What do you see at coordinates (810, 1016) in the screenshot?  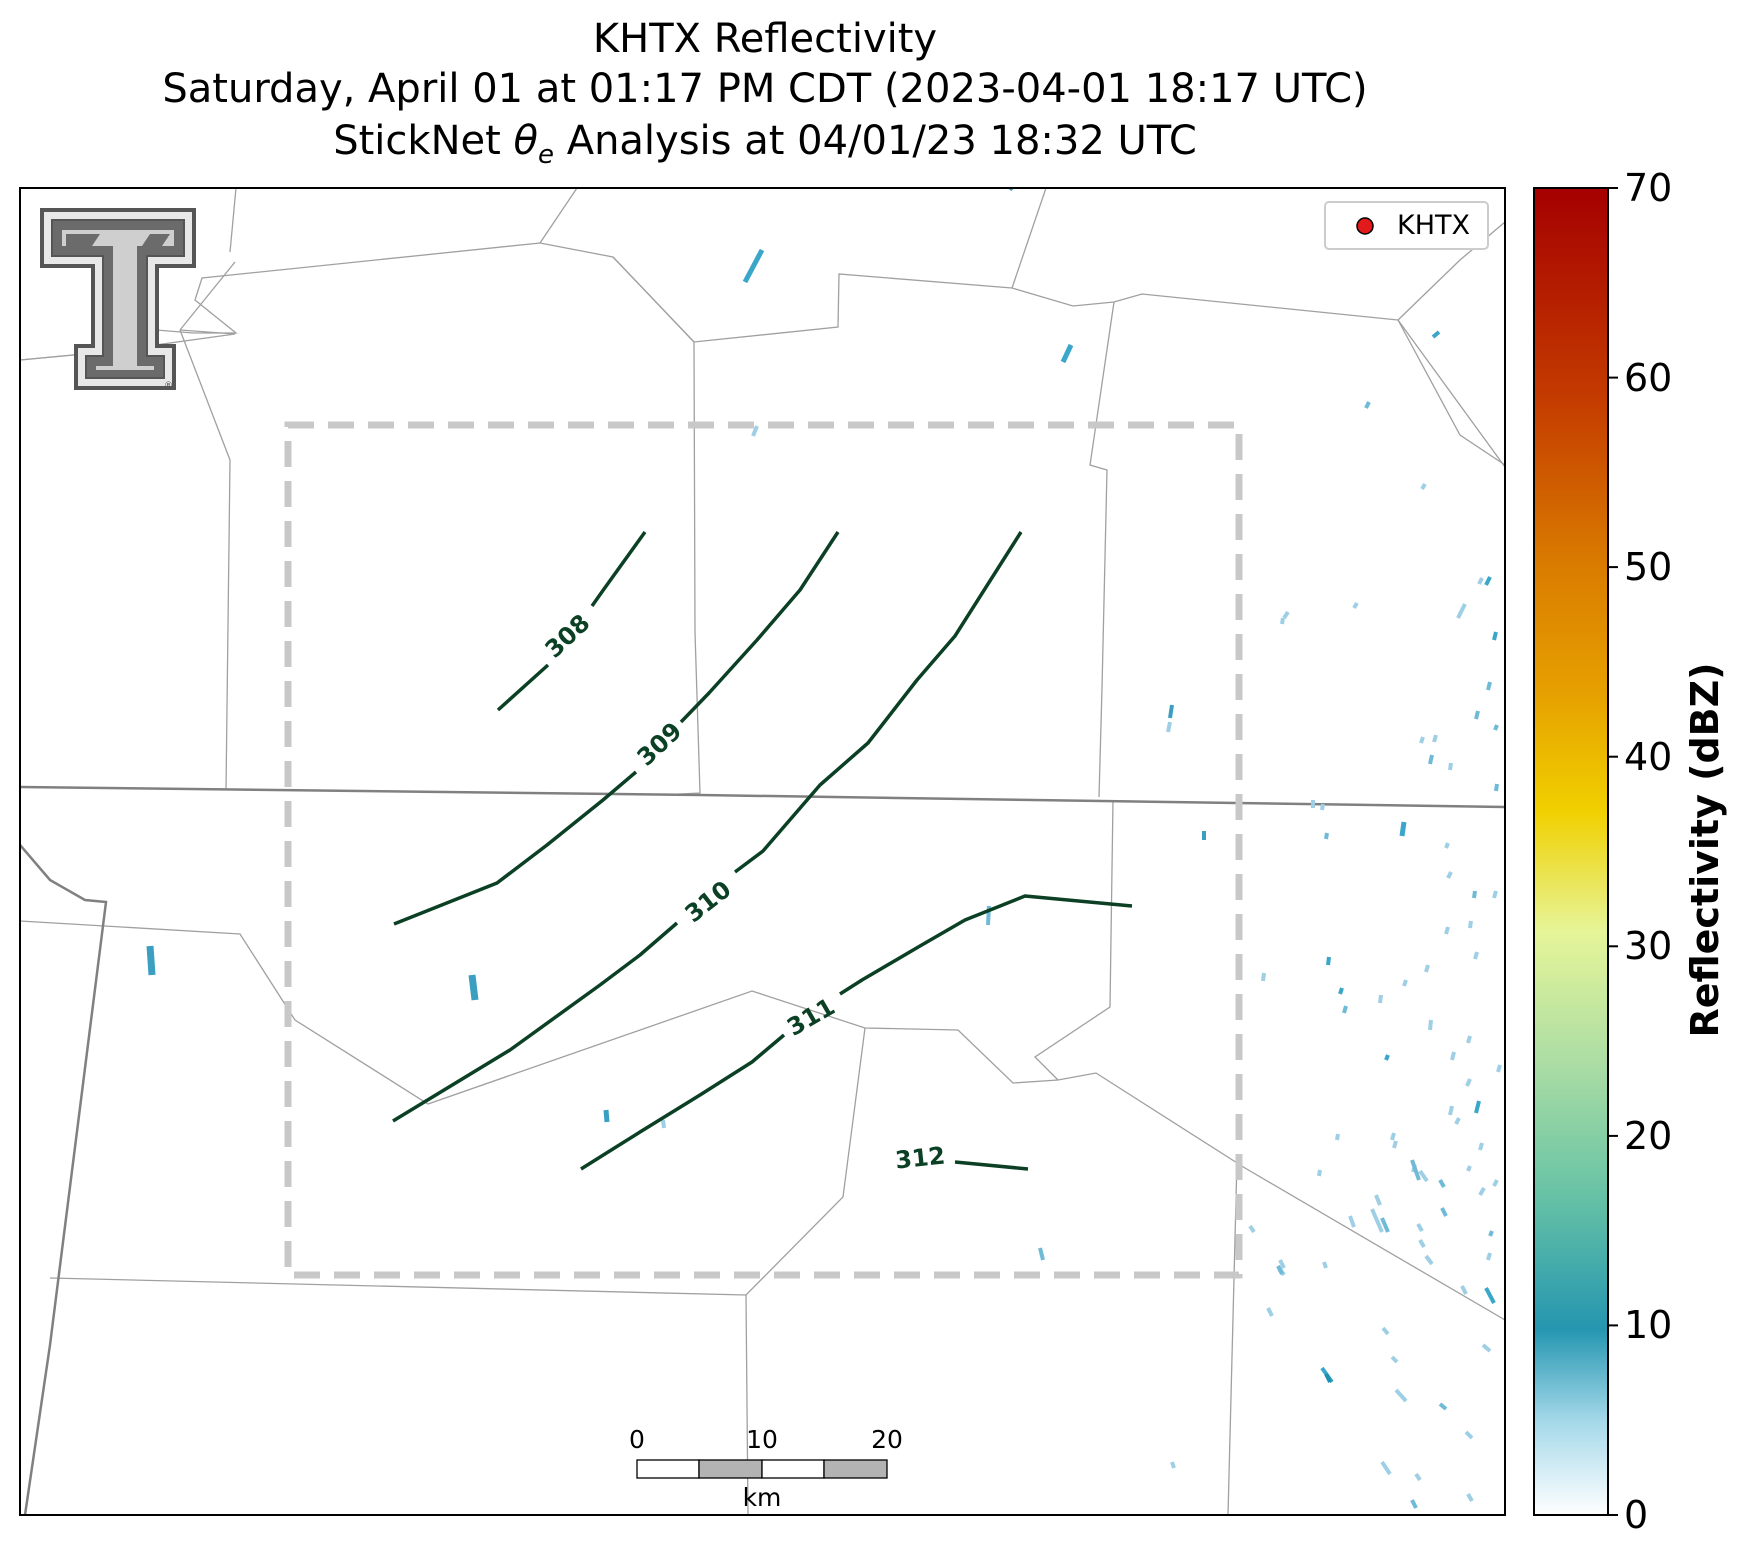 I see `contour-label-311: 311` at bounding box center [810, 1016].